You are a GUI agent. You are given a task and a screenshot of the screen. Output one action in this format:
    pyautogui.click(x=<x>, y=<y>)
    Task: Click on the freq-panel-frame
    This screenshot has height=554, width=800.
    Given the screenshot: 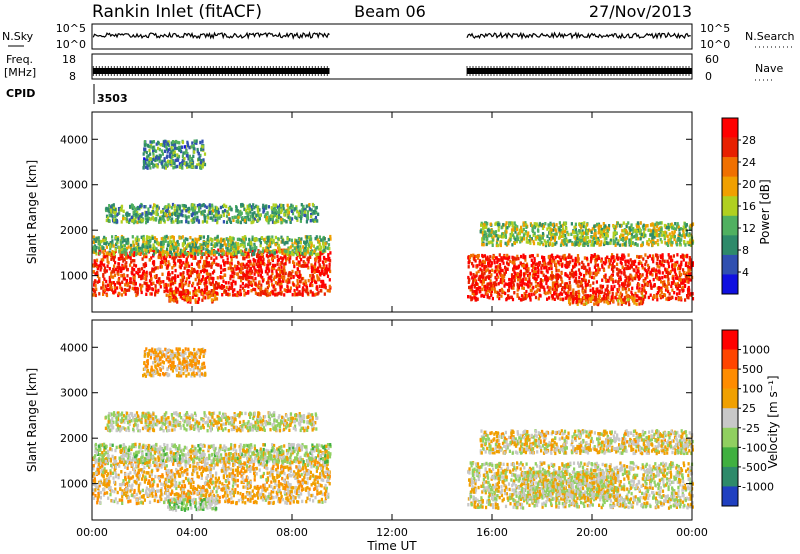 What is the action you would take?
    pyautogui.click(x=392, y=66)
    